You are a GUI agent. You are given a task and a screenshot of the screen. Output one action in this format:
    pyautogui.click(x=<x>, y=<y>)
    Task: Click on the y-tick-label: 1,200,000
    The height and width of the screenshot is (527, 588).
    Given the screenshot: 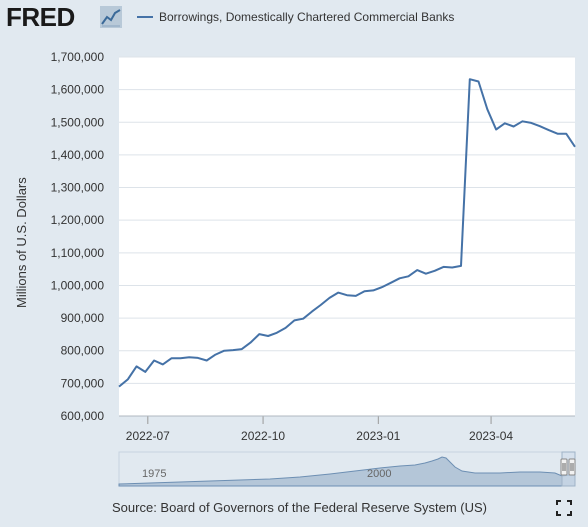 What is the action you would take?
    pyautogui.click(x=78, y=220)
    